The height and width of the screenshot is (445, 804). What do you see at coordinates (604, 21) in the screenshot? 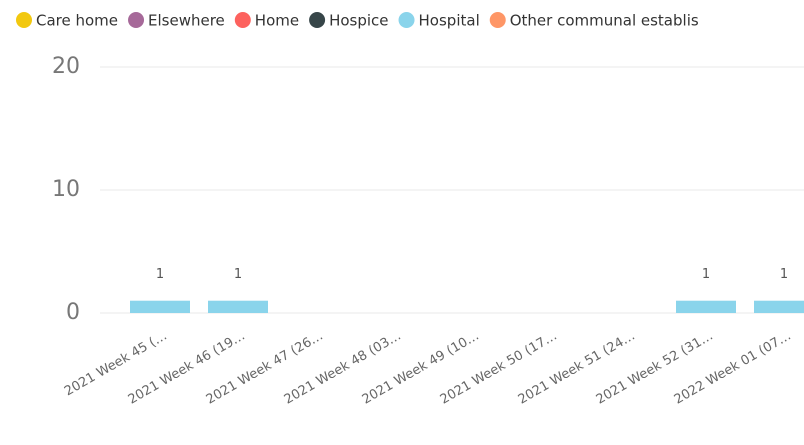
I see `legend-label: Other communal establis` at bounding box center [604, 21].